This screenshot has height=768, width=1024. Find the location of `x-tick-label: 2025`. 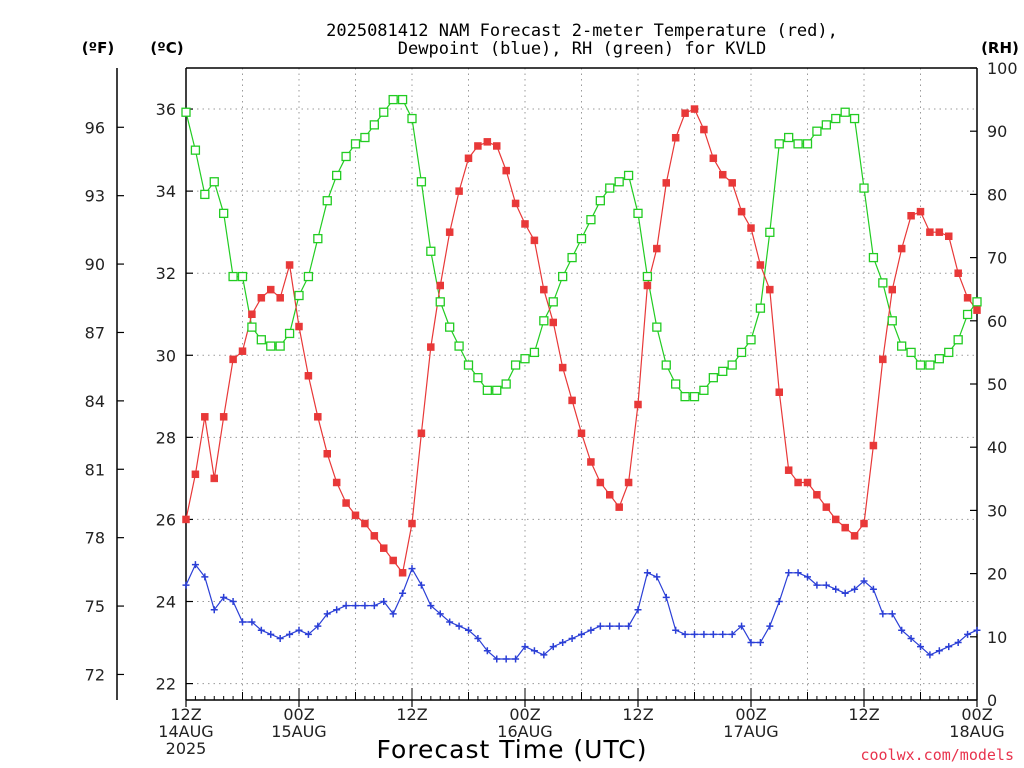

x-tick-label: 2025 is located at coordinates (186, 748).